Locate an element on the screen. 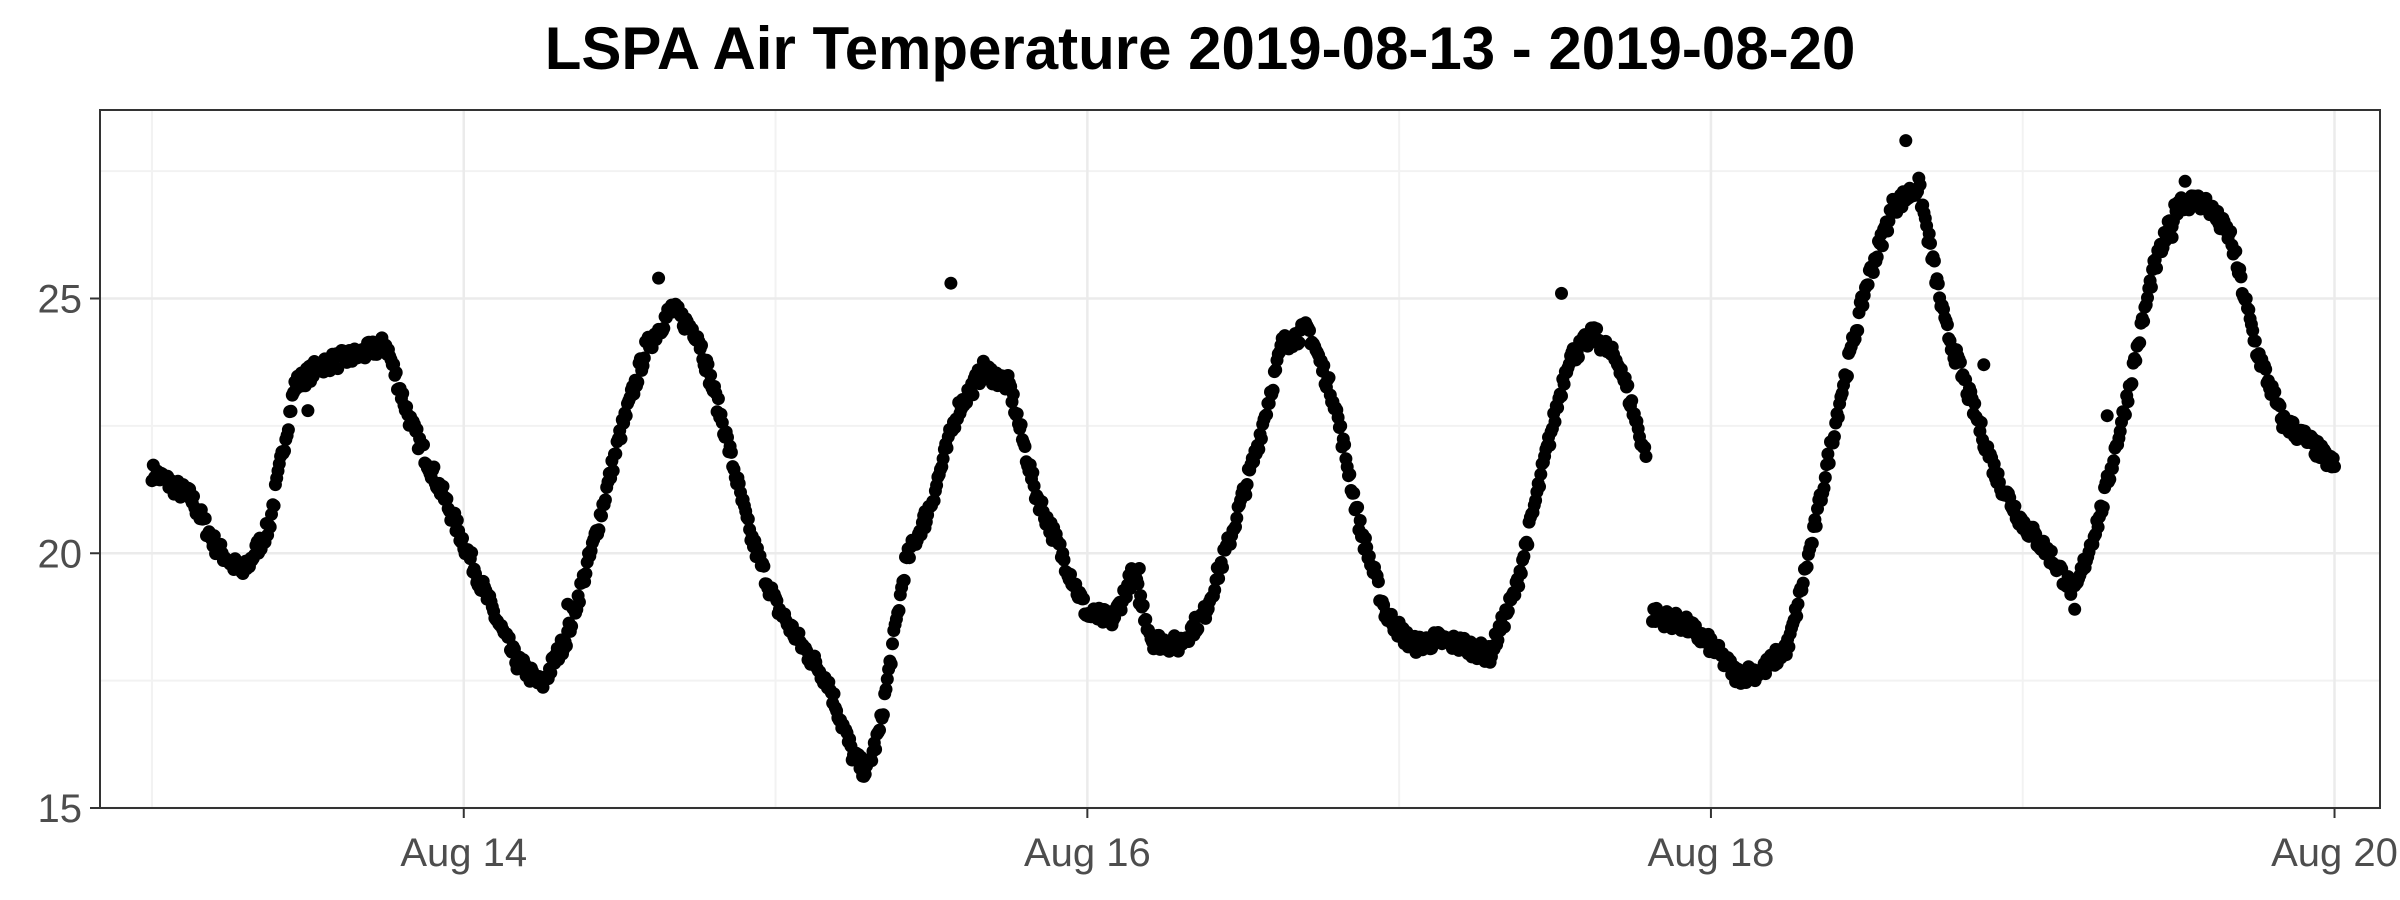 The width and height of the screenshot is (2400, 900). y-tick-label: 15 is located at coordinates (60, 809).